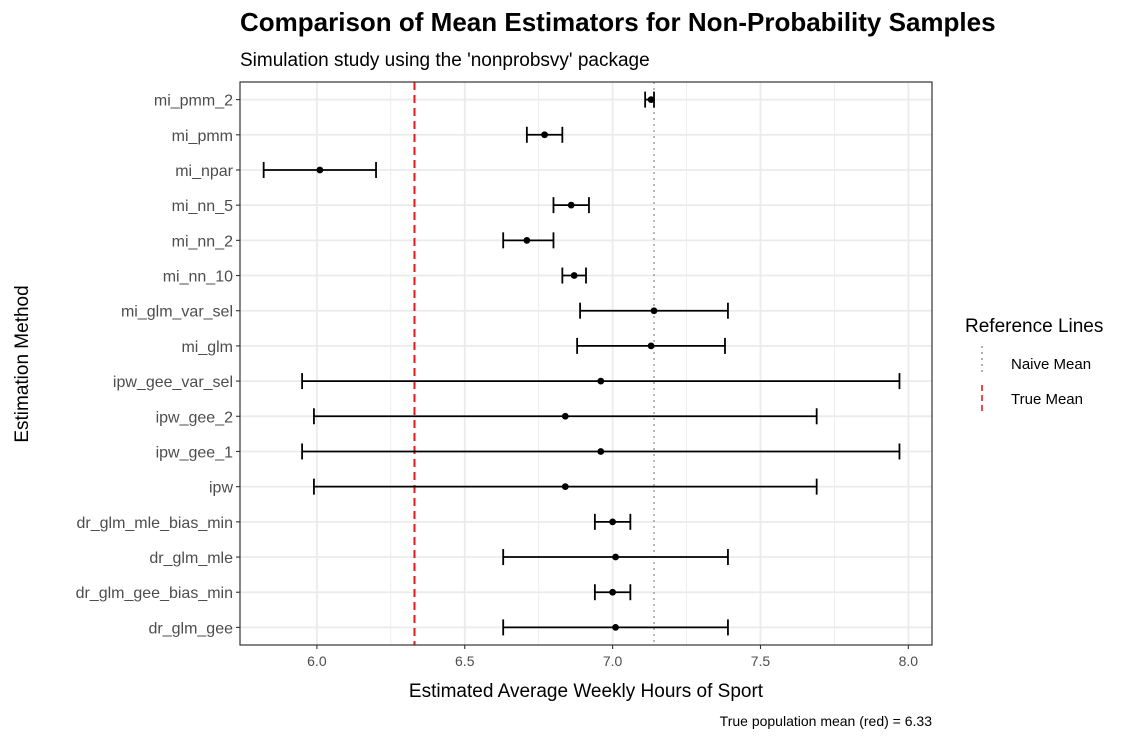  I want to click on point-dr_glm_mle_bias_min, so click(613, 522).